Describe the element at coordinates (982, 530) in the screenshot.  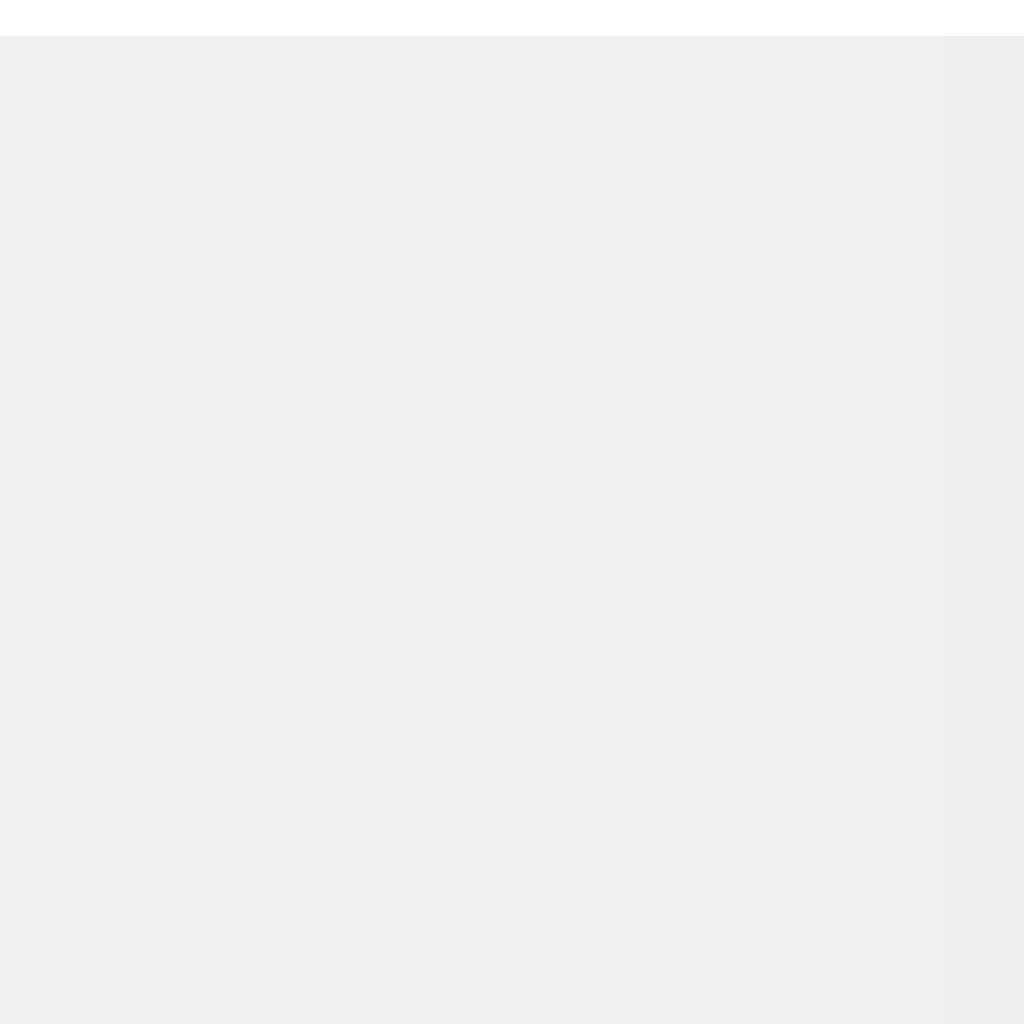
I see `legend-colorbar` at that location.